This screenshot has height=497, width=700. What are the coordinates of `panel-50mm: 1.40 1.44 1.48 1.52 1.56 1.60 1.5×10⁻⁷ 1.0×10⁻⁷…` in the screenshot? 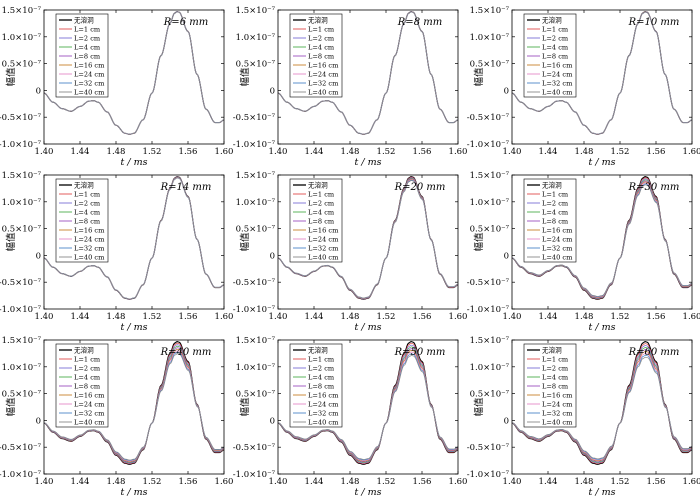 It's located at (350, 416).